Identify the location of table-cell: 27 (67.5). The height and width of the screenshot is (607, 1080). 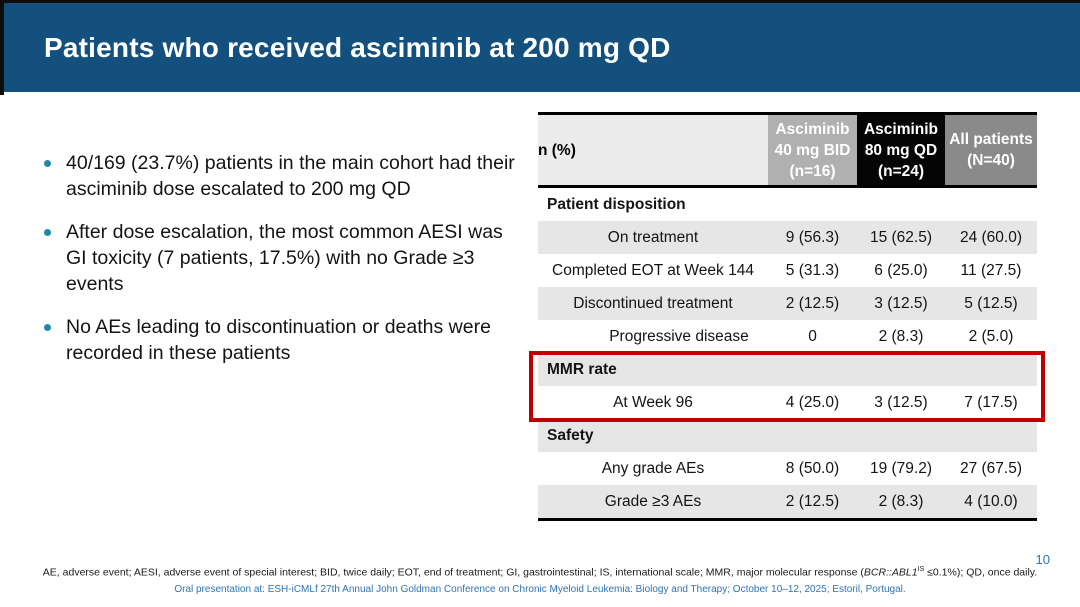
(991, 468).